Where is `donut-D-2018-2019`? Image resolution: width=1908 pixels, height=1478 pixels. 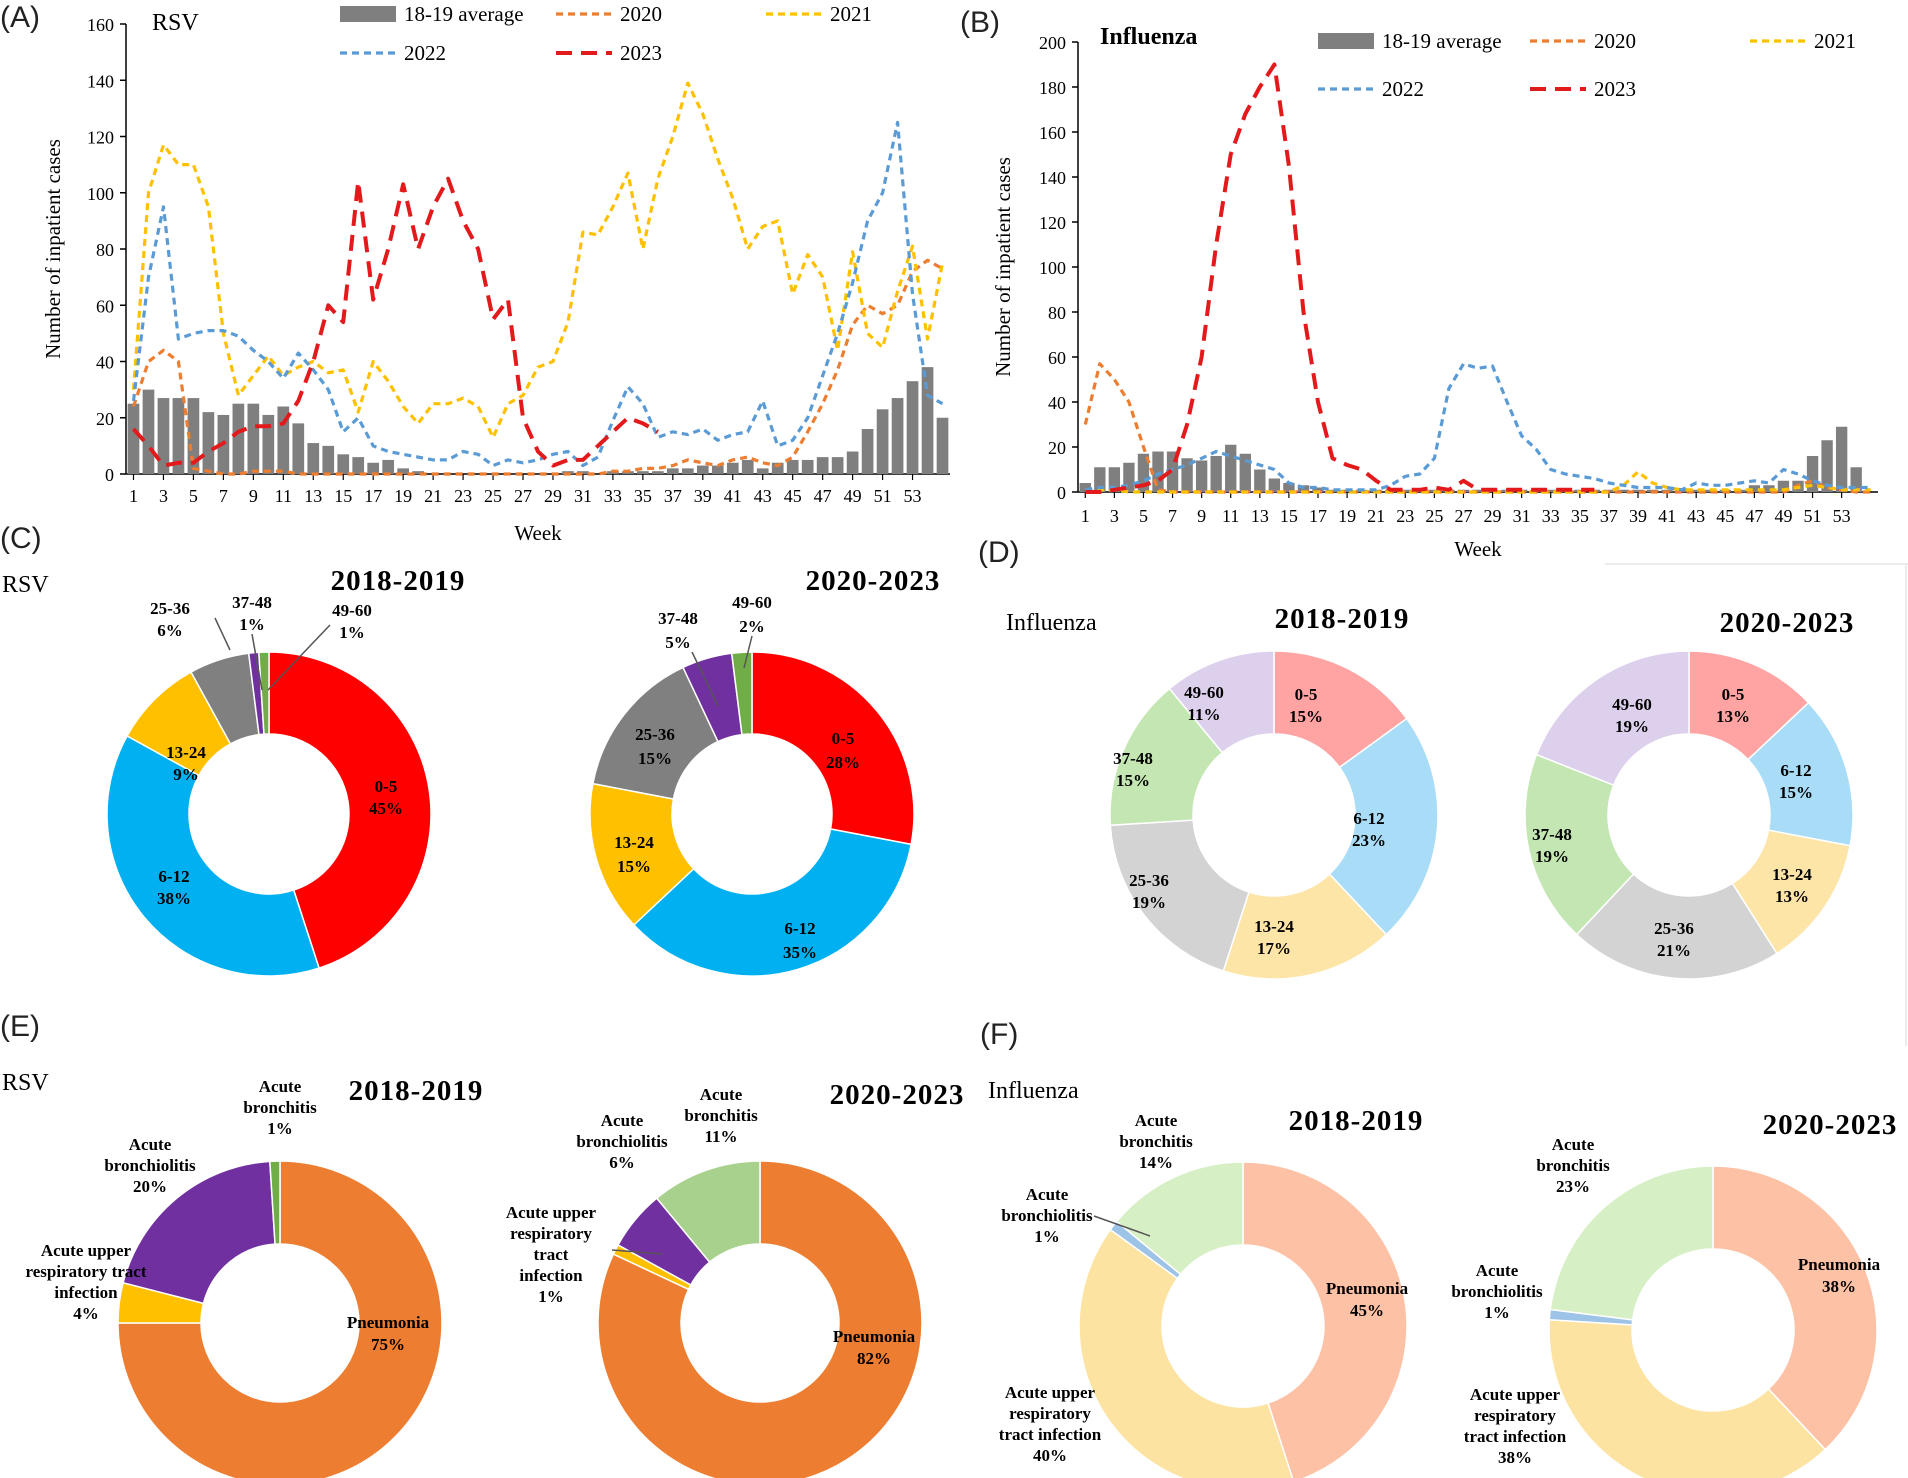
donut-D-2018-2019 is located at coordinates (1274, 815).